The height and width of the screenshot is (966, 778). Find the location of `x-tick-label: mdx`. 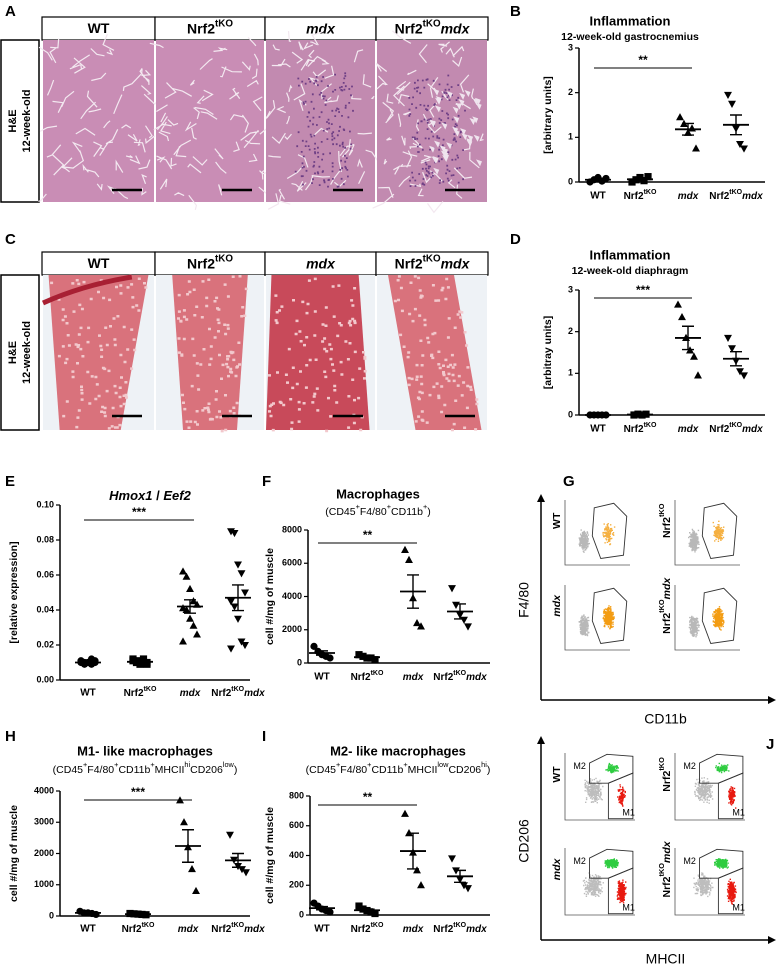

x-tick-label: mdx is located at coordinates (190, 693).